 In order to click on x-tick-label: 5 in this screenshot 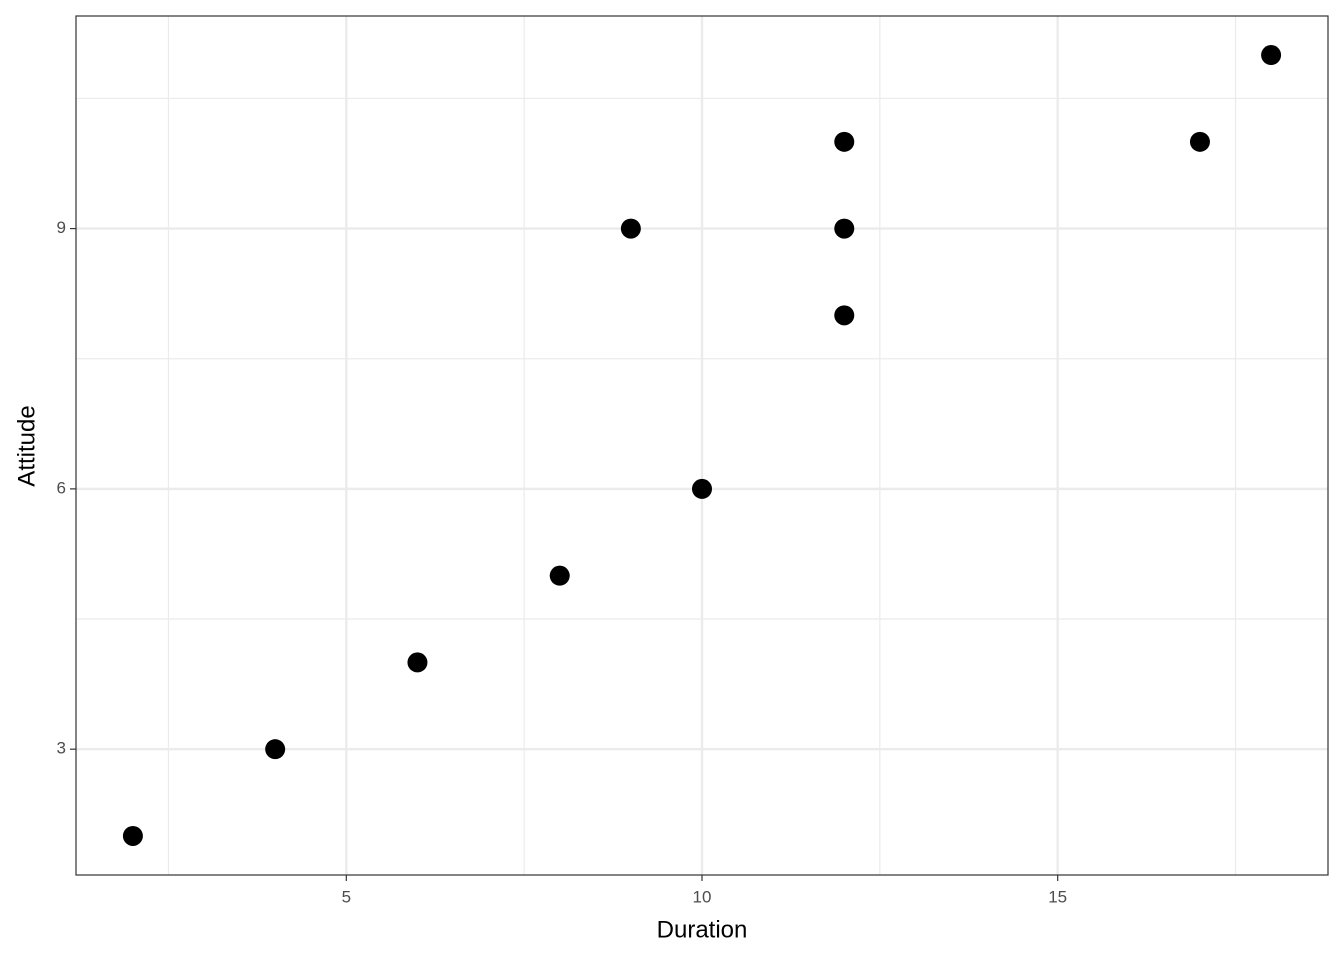, I will do `click(346, 896)`.